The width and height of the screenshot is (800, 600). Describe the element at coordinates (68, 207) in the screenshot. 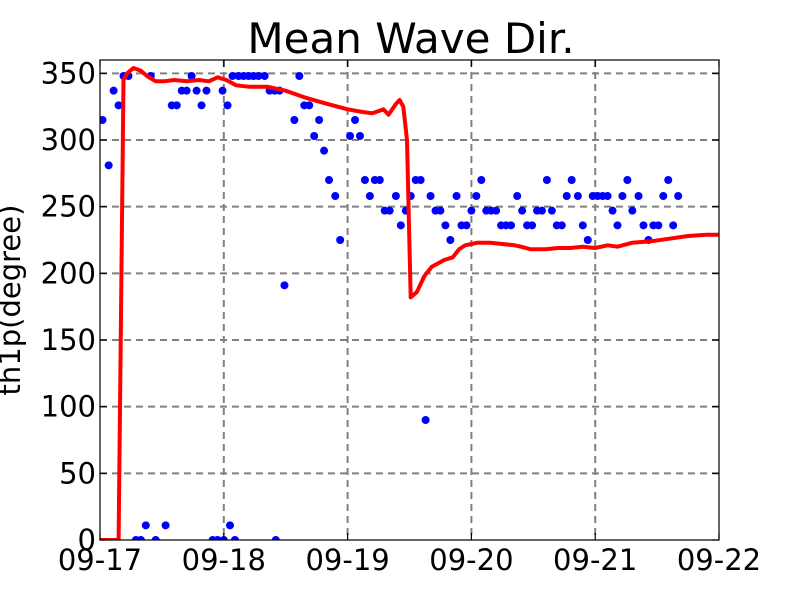

I see `y-tick-label: 250` at that location.